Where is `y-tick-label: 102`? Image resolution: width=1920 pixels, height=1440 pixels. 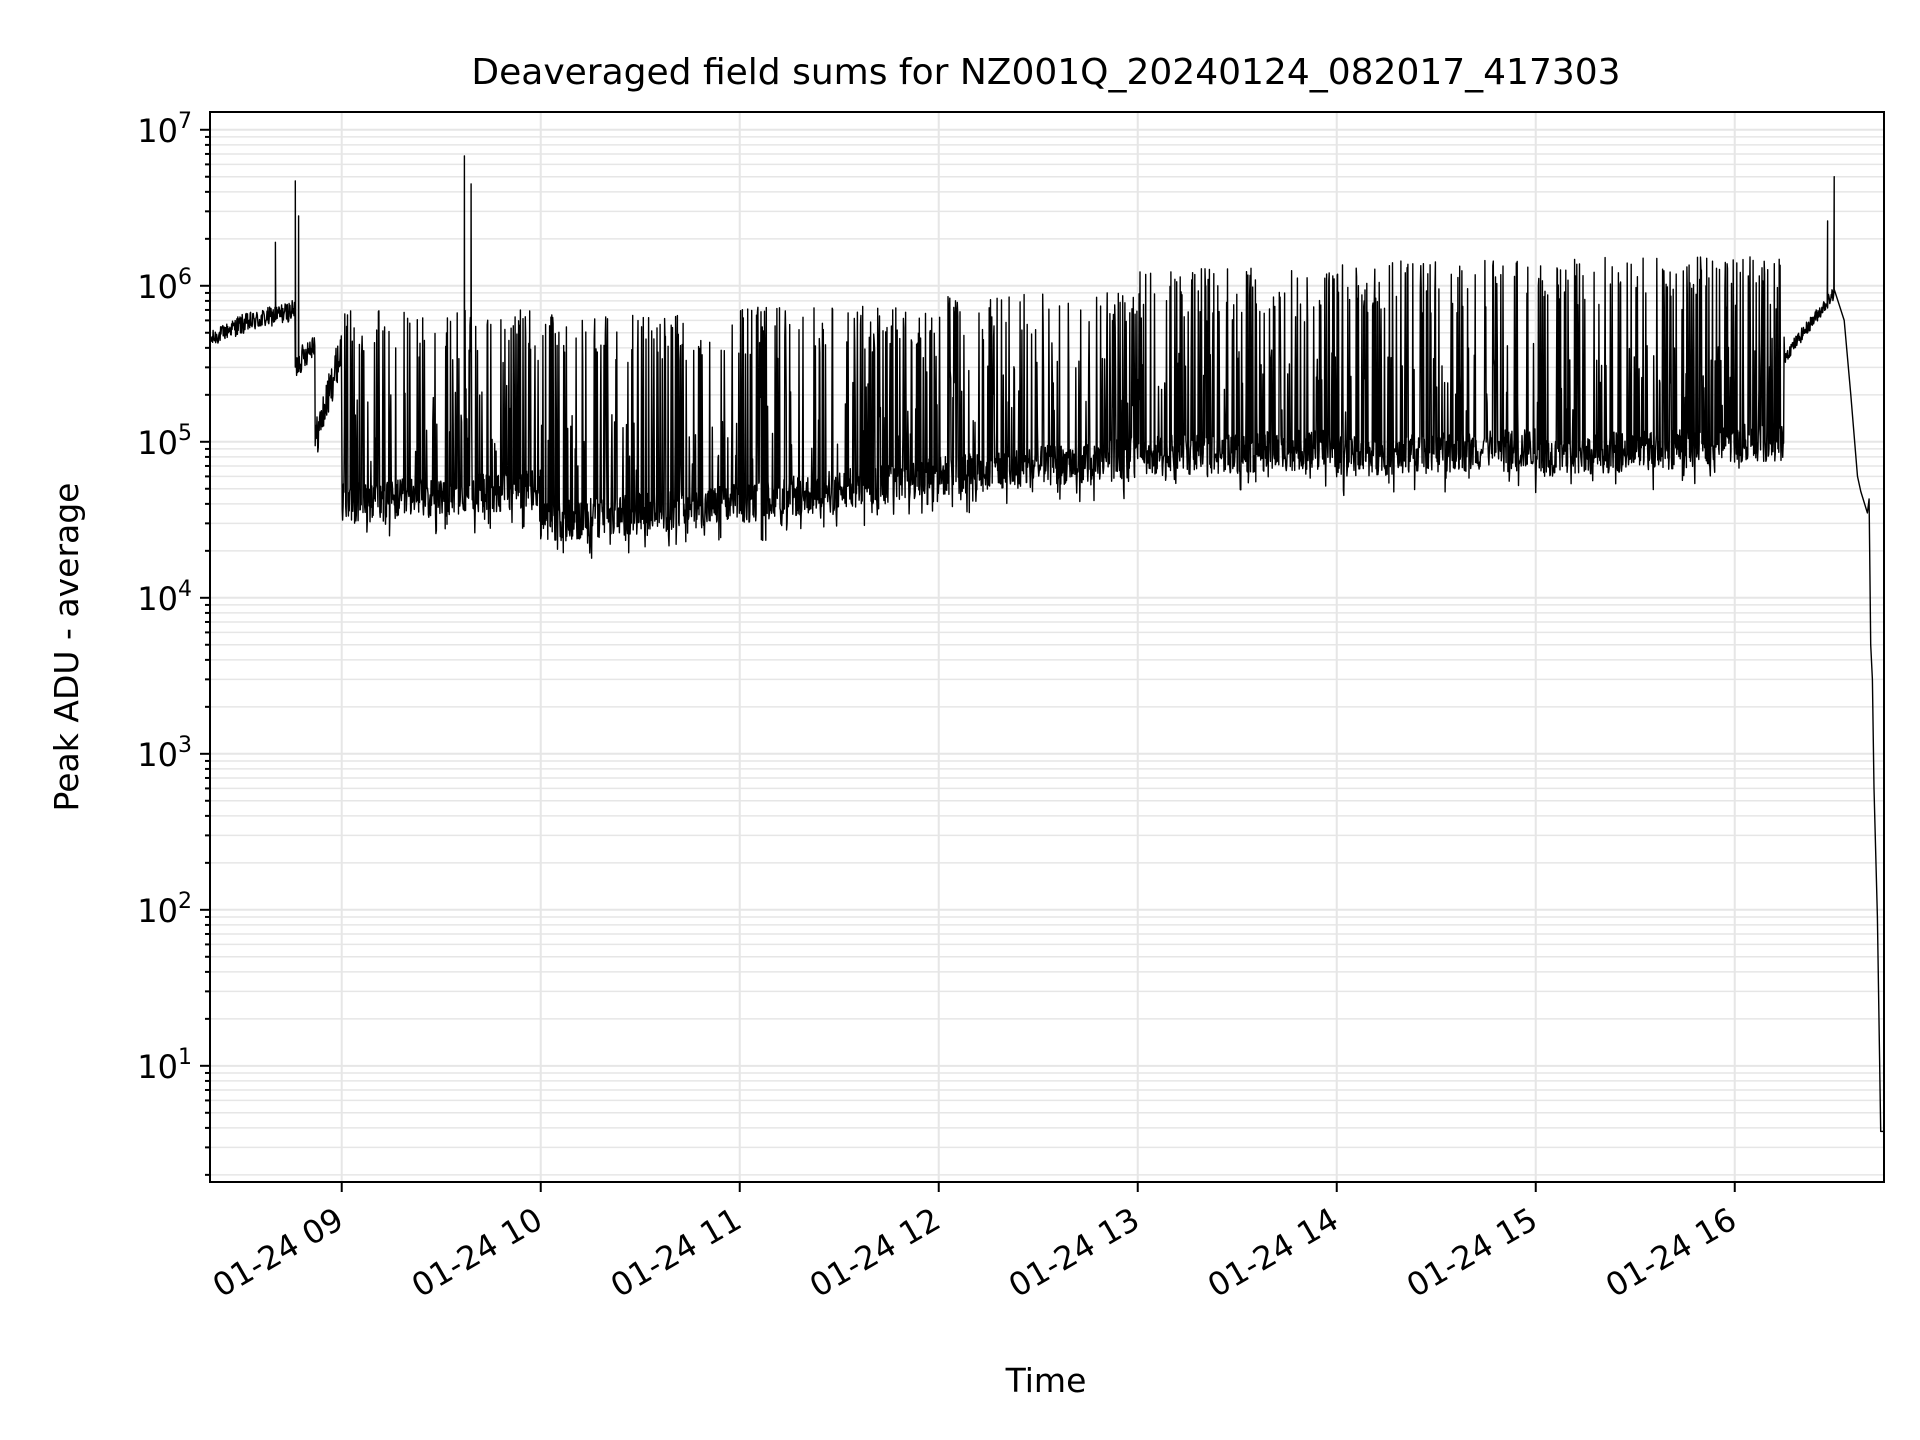 y-tick-label: 102 is located at coordinates (164, 909).